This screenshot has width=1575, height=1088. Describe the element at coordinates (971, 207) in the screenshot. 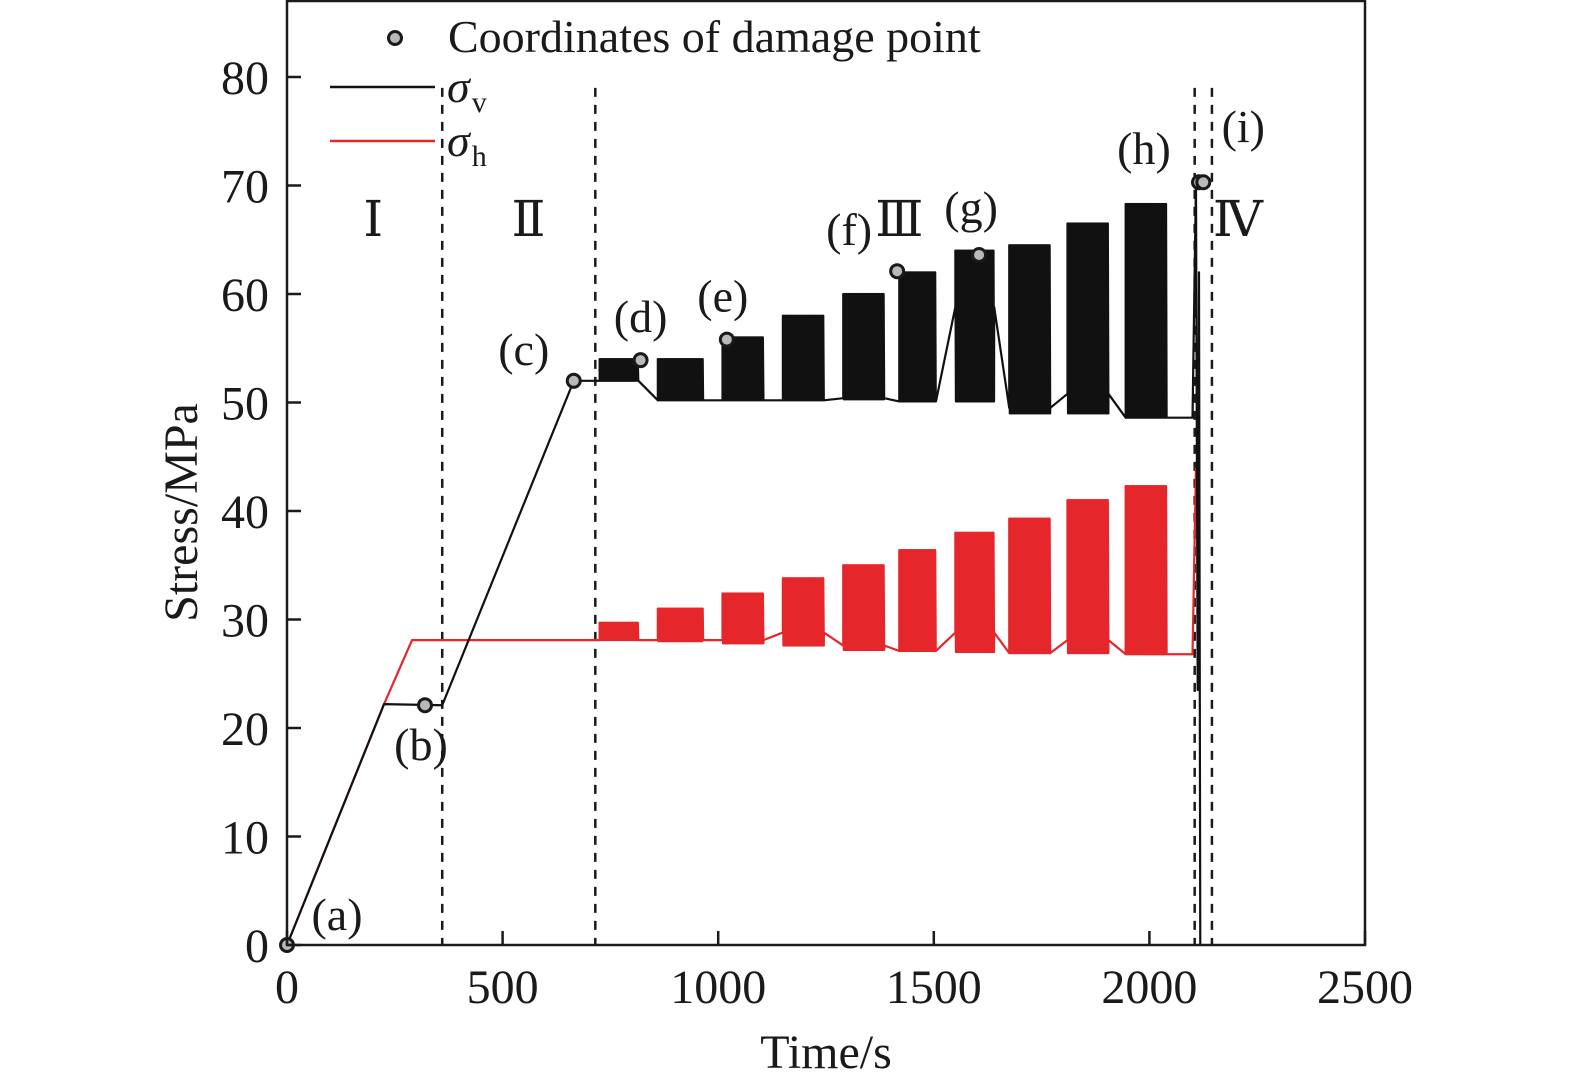

I see `damage-point-label: (g)` at that location.